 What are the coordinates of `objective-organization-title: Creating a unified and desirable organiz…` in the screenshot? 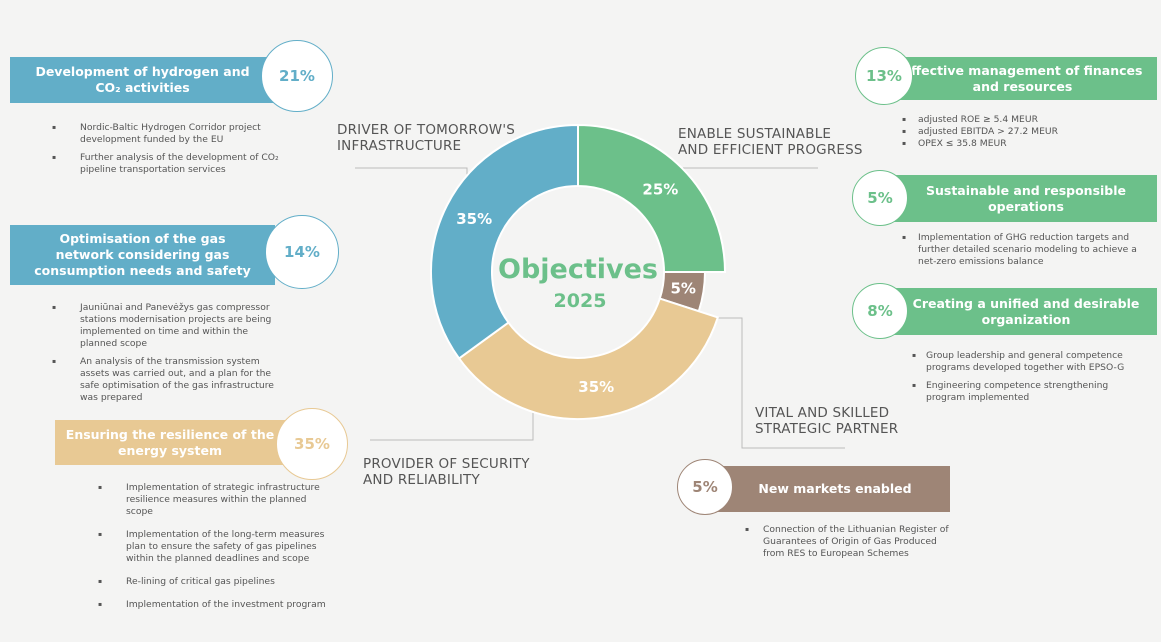 It's located at (1018, 311).